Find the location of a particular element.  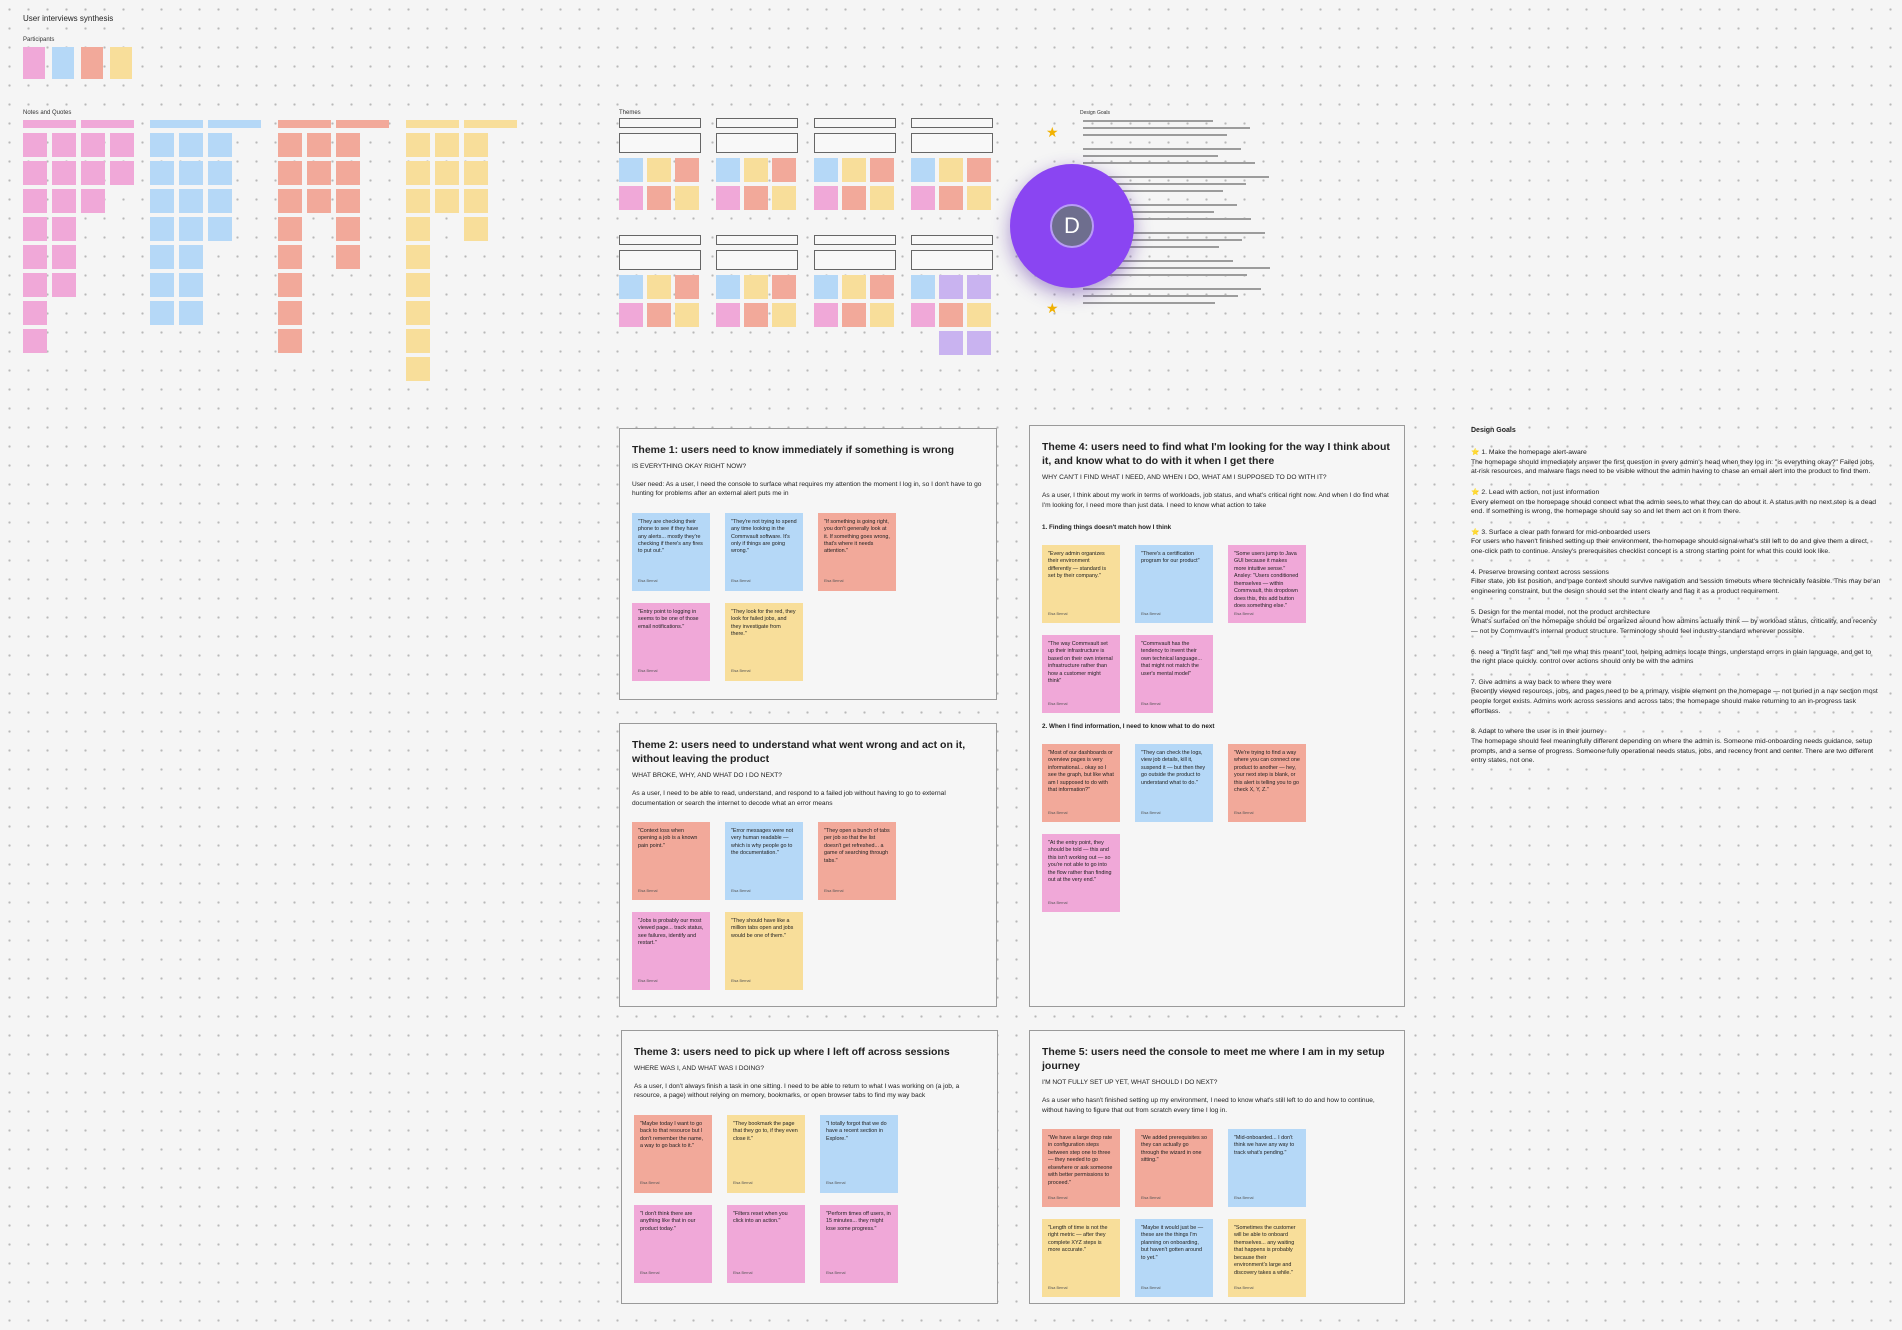

design-goal-title: ⭐ 1. Make the homepage alert-aware is located at coordinates (1529, 452).